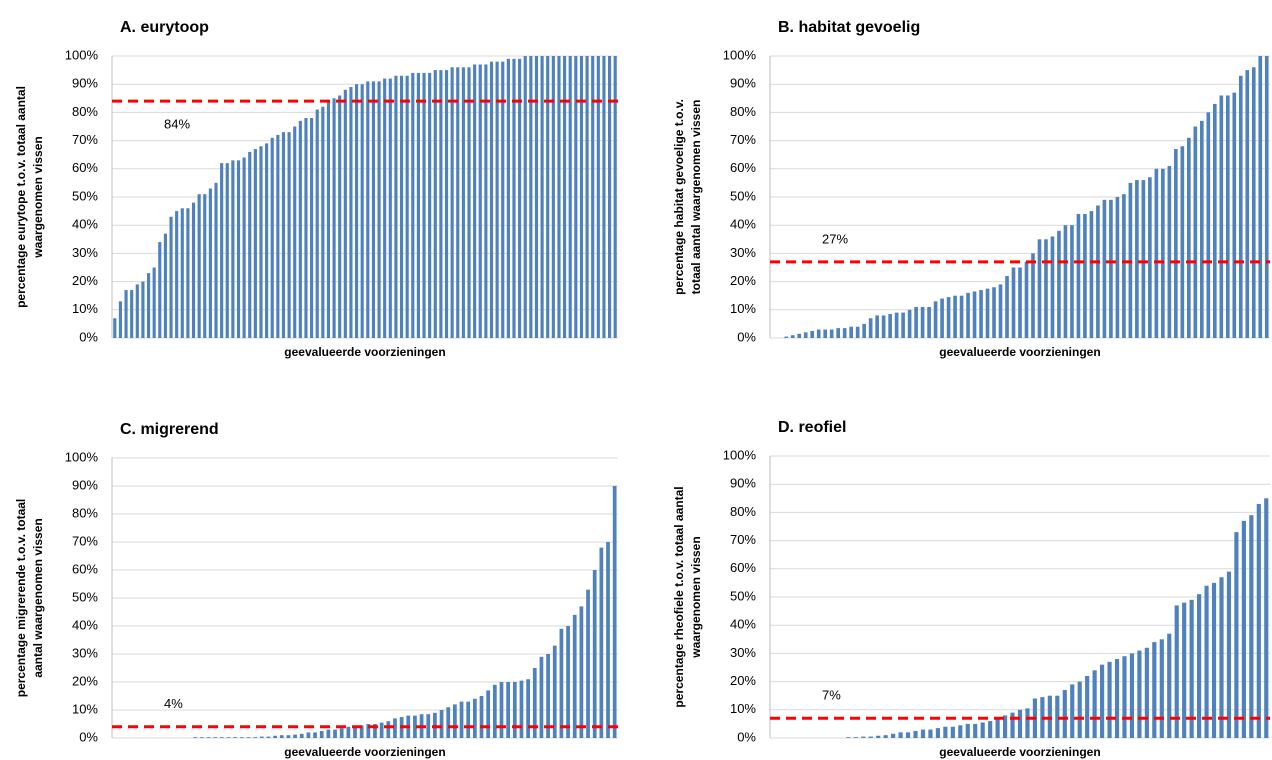  Describe the element at coordinates (21, 598) in the screenshot. I see `y-axis-label: percentage migrerende t.o.v. totaal` at that location.